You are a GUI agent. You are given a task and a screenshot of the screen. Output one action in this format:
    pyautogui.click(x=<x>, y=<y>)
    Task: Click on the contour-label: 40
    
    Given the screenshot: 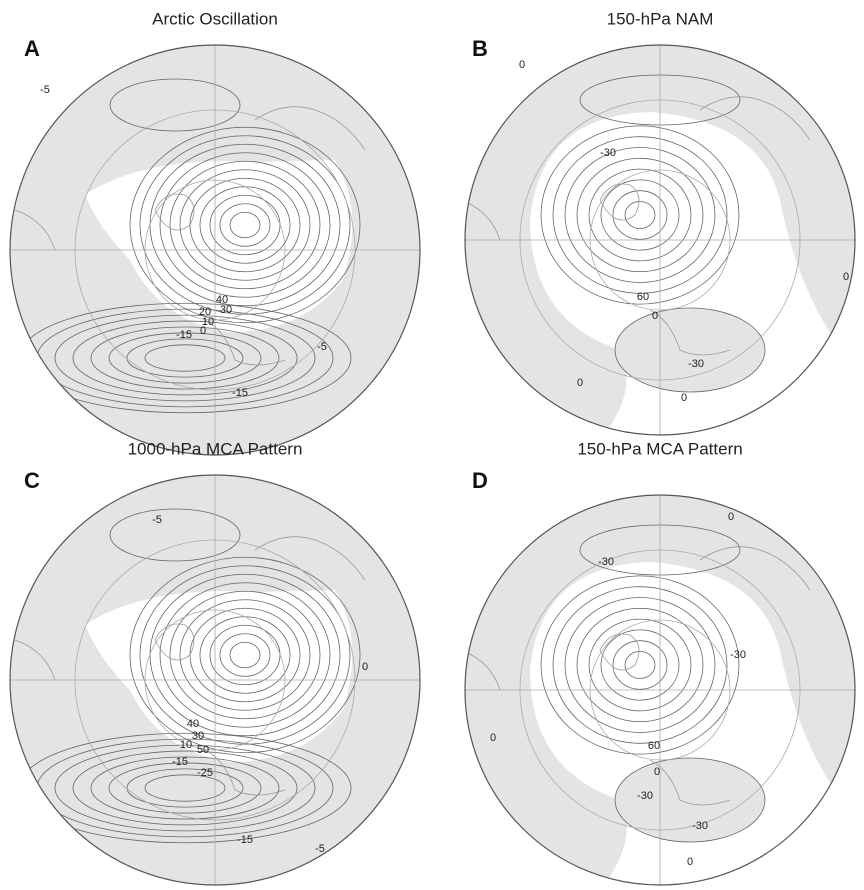 What is the action you would take?
    pyautogui.click(x=222, y=300)
    